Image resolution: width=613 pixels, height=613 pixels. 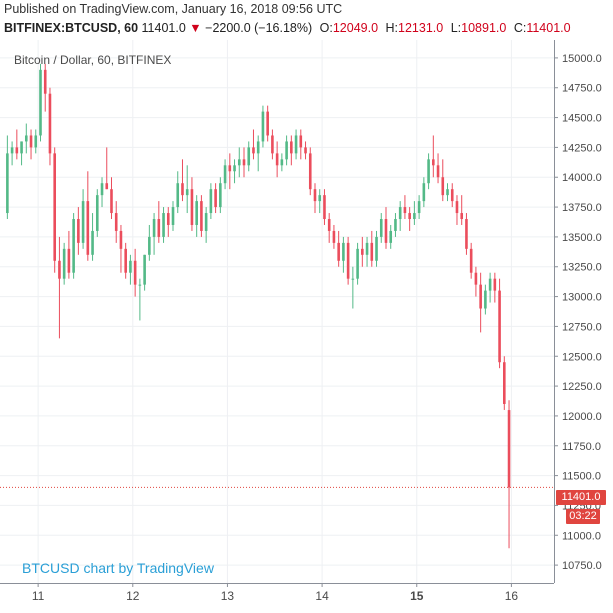 What do you see at coordinates (582, 357) in the screenshot?
I see `y-tick-label: 12500.0` at bounding box center [582, 357].